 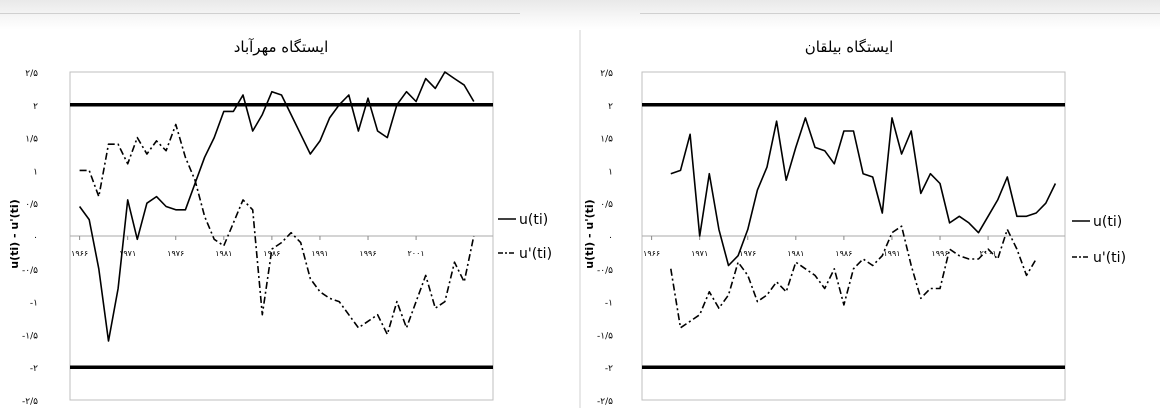 What do you see at coordinates (849, 47) in the screenshot?
I see `chart-title: ایستگاه بیلقان` at bounding box center [849, 47].